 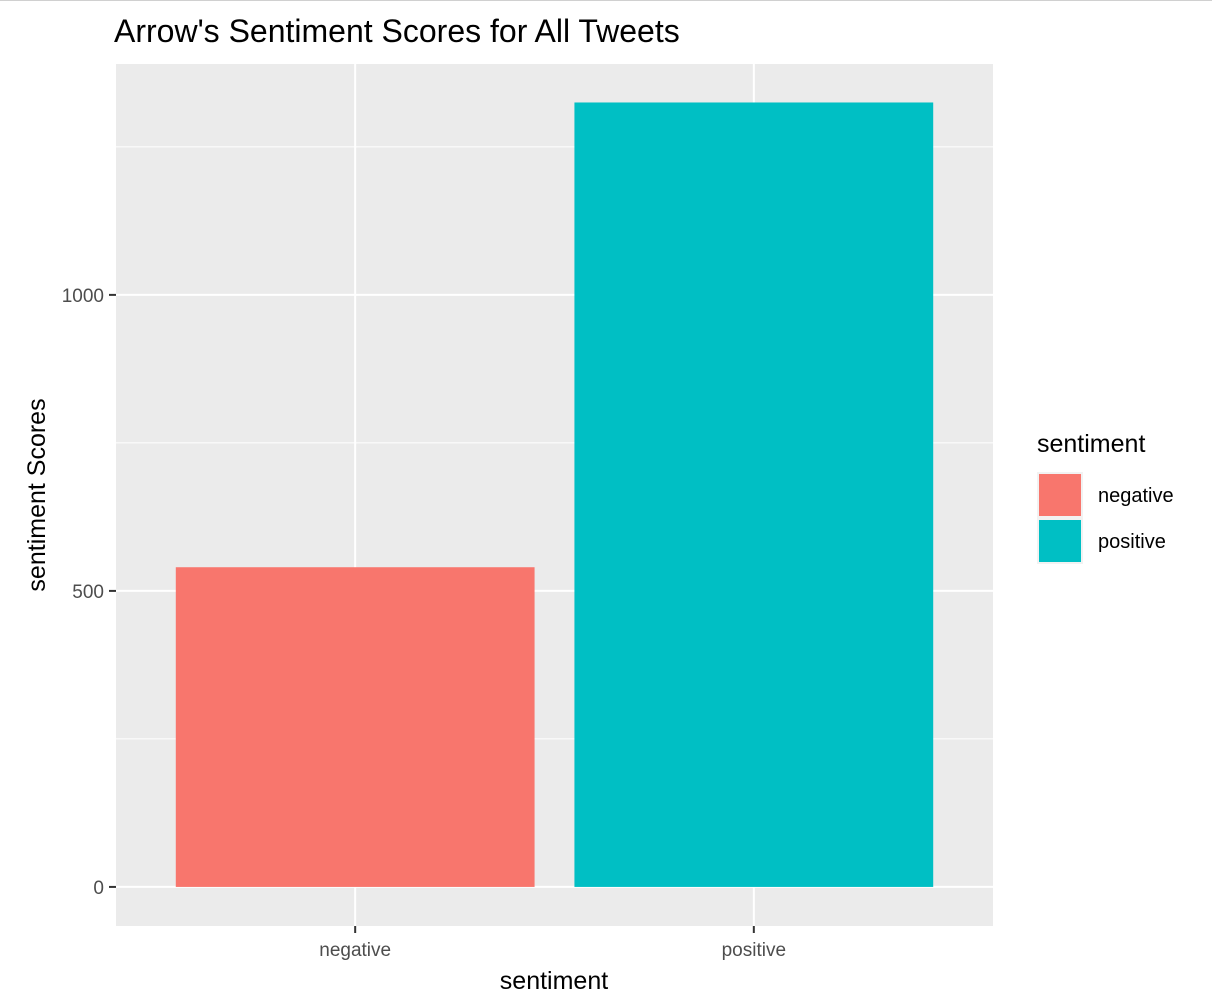 I want to click on legend-items: negative positive, so click(x=1105, y=518).